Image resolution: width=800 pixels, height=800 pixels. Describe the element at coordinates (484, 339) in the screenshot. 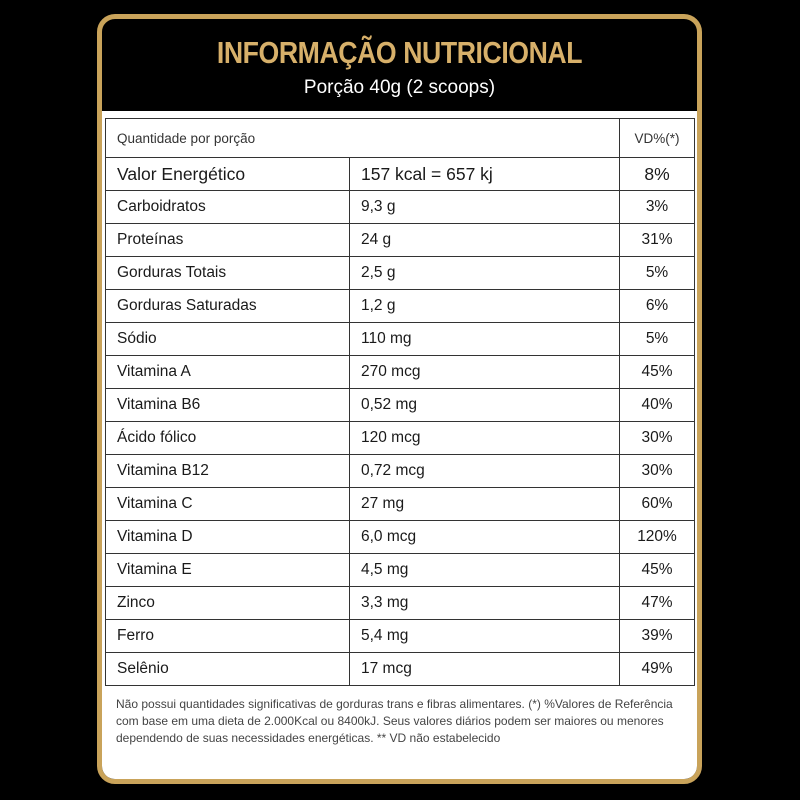

I see `nutrient-amount: 110 mg` at that location.